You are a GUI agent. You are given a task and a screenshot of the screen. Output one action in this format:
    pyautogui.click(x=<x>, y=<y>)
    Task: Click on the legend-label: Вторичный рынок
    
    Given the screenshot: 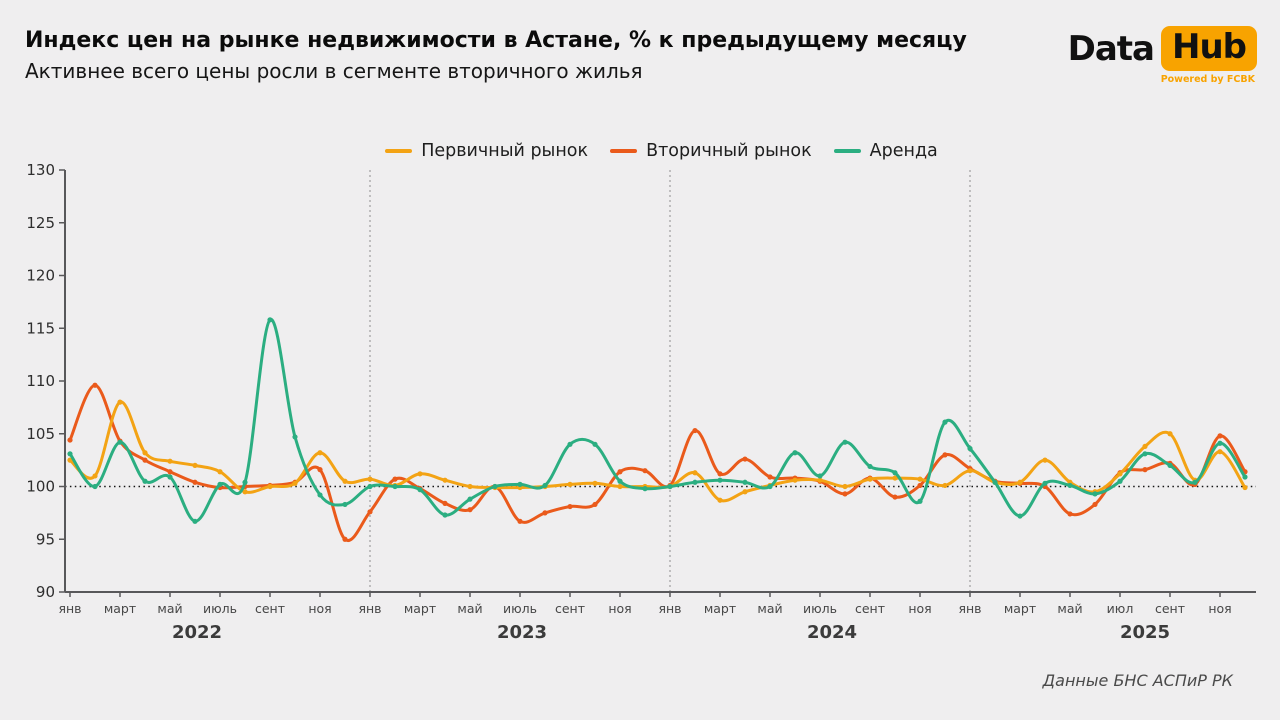 What is the action you would take?
    pyautogui.click(x=729, y=151)
    